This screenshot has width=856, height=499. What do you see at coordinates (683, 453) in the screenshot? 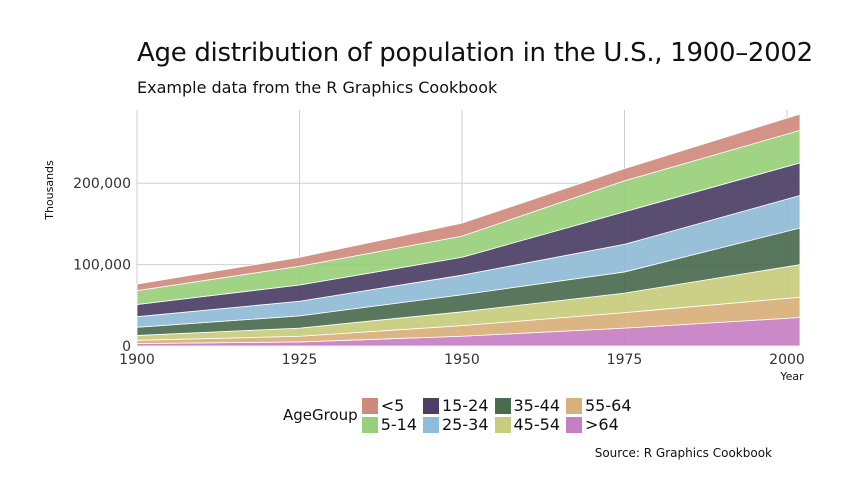
I see `chart-caption: Source: R Graphics Cookbook` at bounding box center [683, 453].